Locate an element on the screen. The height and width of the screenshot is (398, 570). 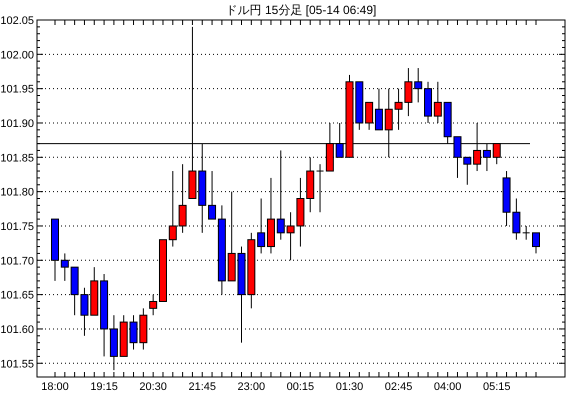
x-tick-label: 21:45 is located at coordinates (202, 387).